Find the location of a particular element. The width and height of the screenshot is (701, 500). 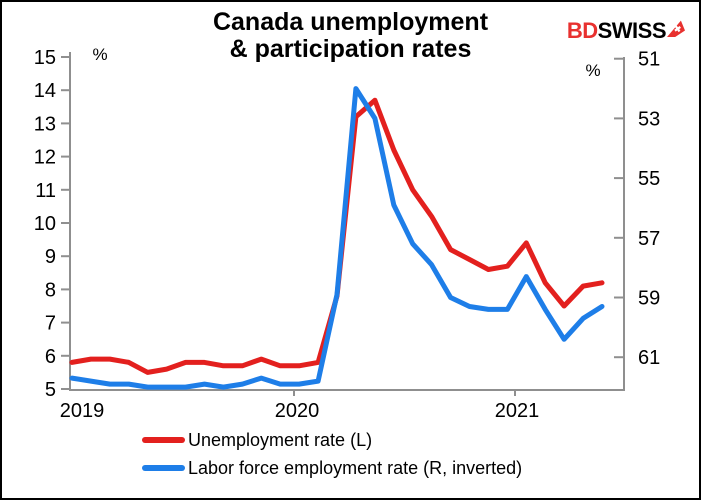

x-axis-year-label: 2020 is located at coordinates (297, 411).